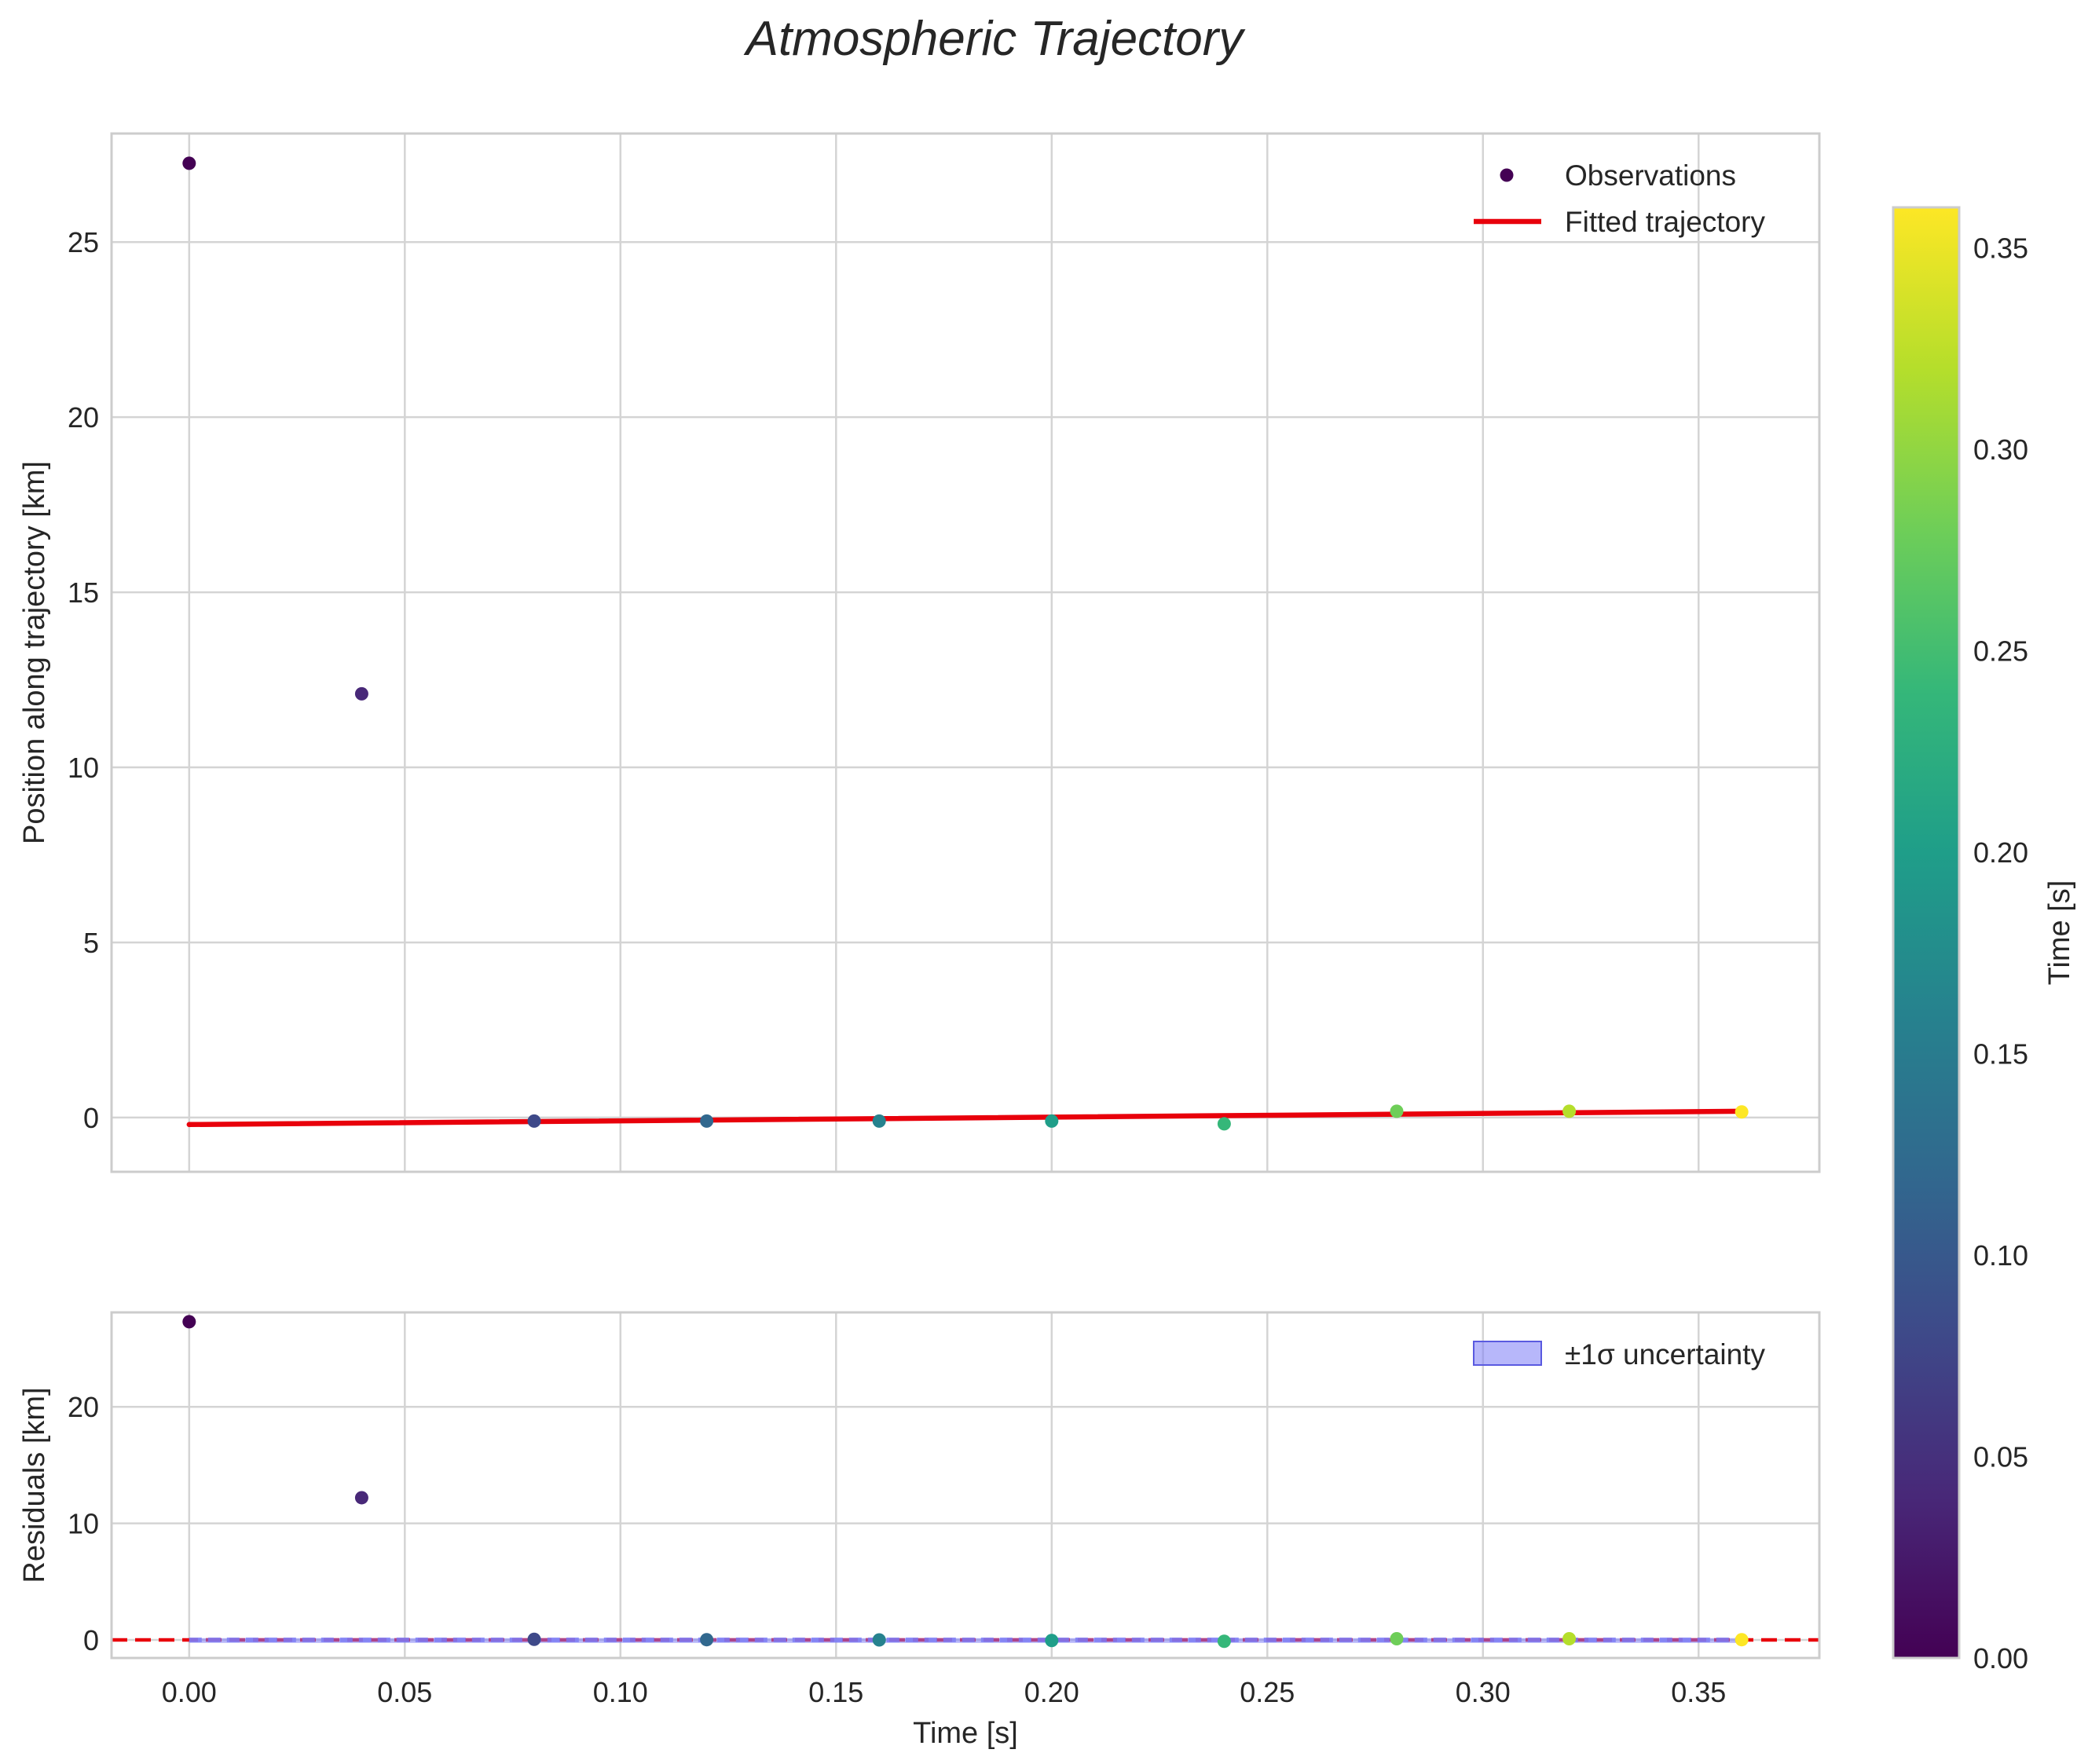  I want to click on colorbar-tick-label: 0.35, so click(2000, 248).